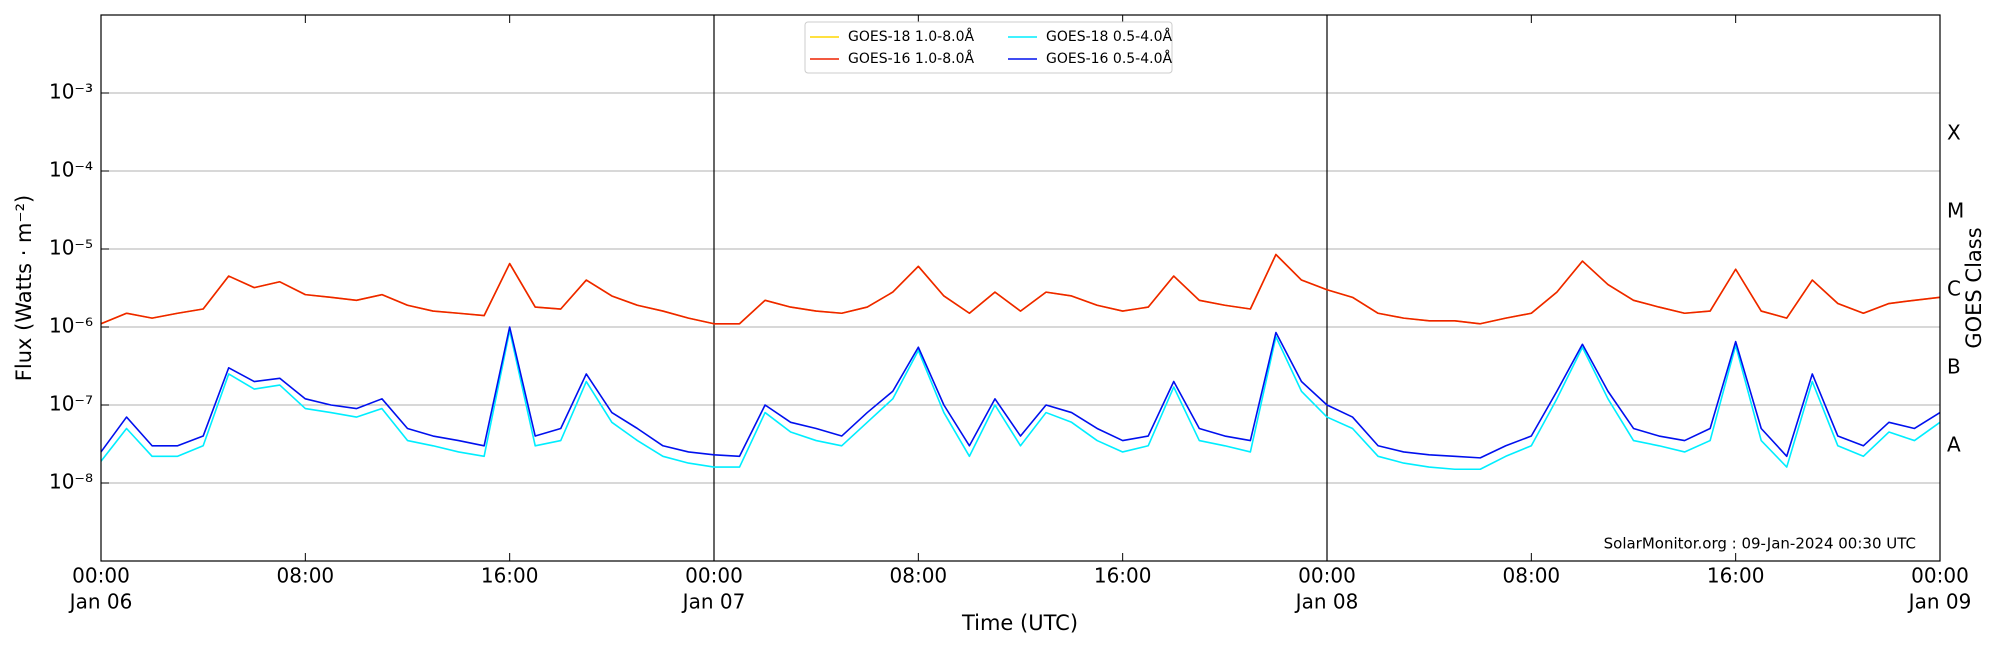 The height and width of the screenshot is (650, 2000). I want to click on annotation: SolarMonitor.org : 09-Jan-2024 00:30 UTC, so click(1760, 544).